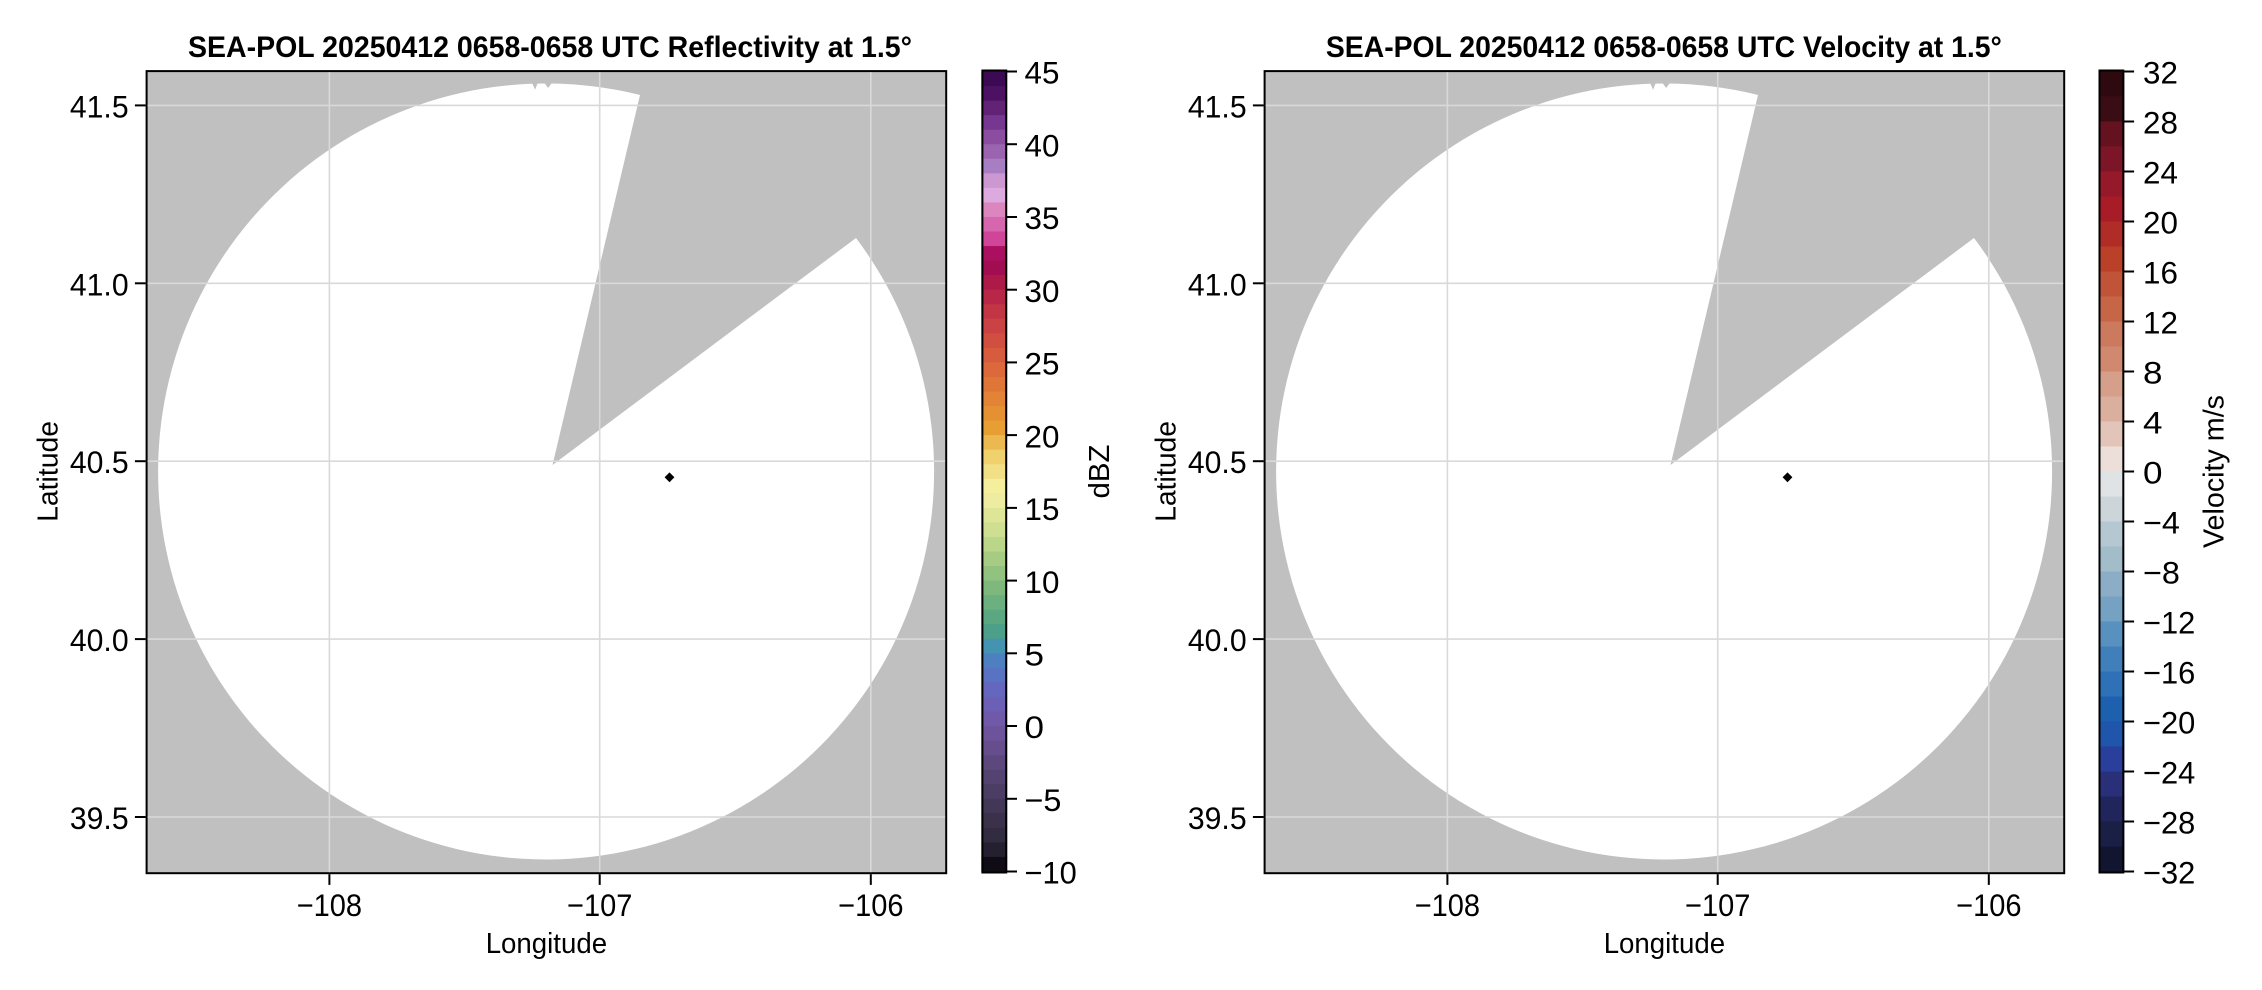 The image size is (2262, 990). What do you see at coordinates (2169, 873) in the screenshot?
I see `svg-text: −32` at bounding box center [2169, 873].